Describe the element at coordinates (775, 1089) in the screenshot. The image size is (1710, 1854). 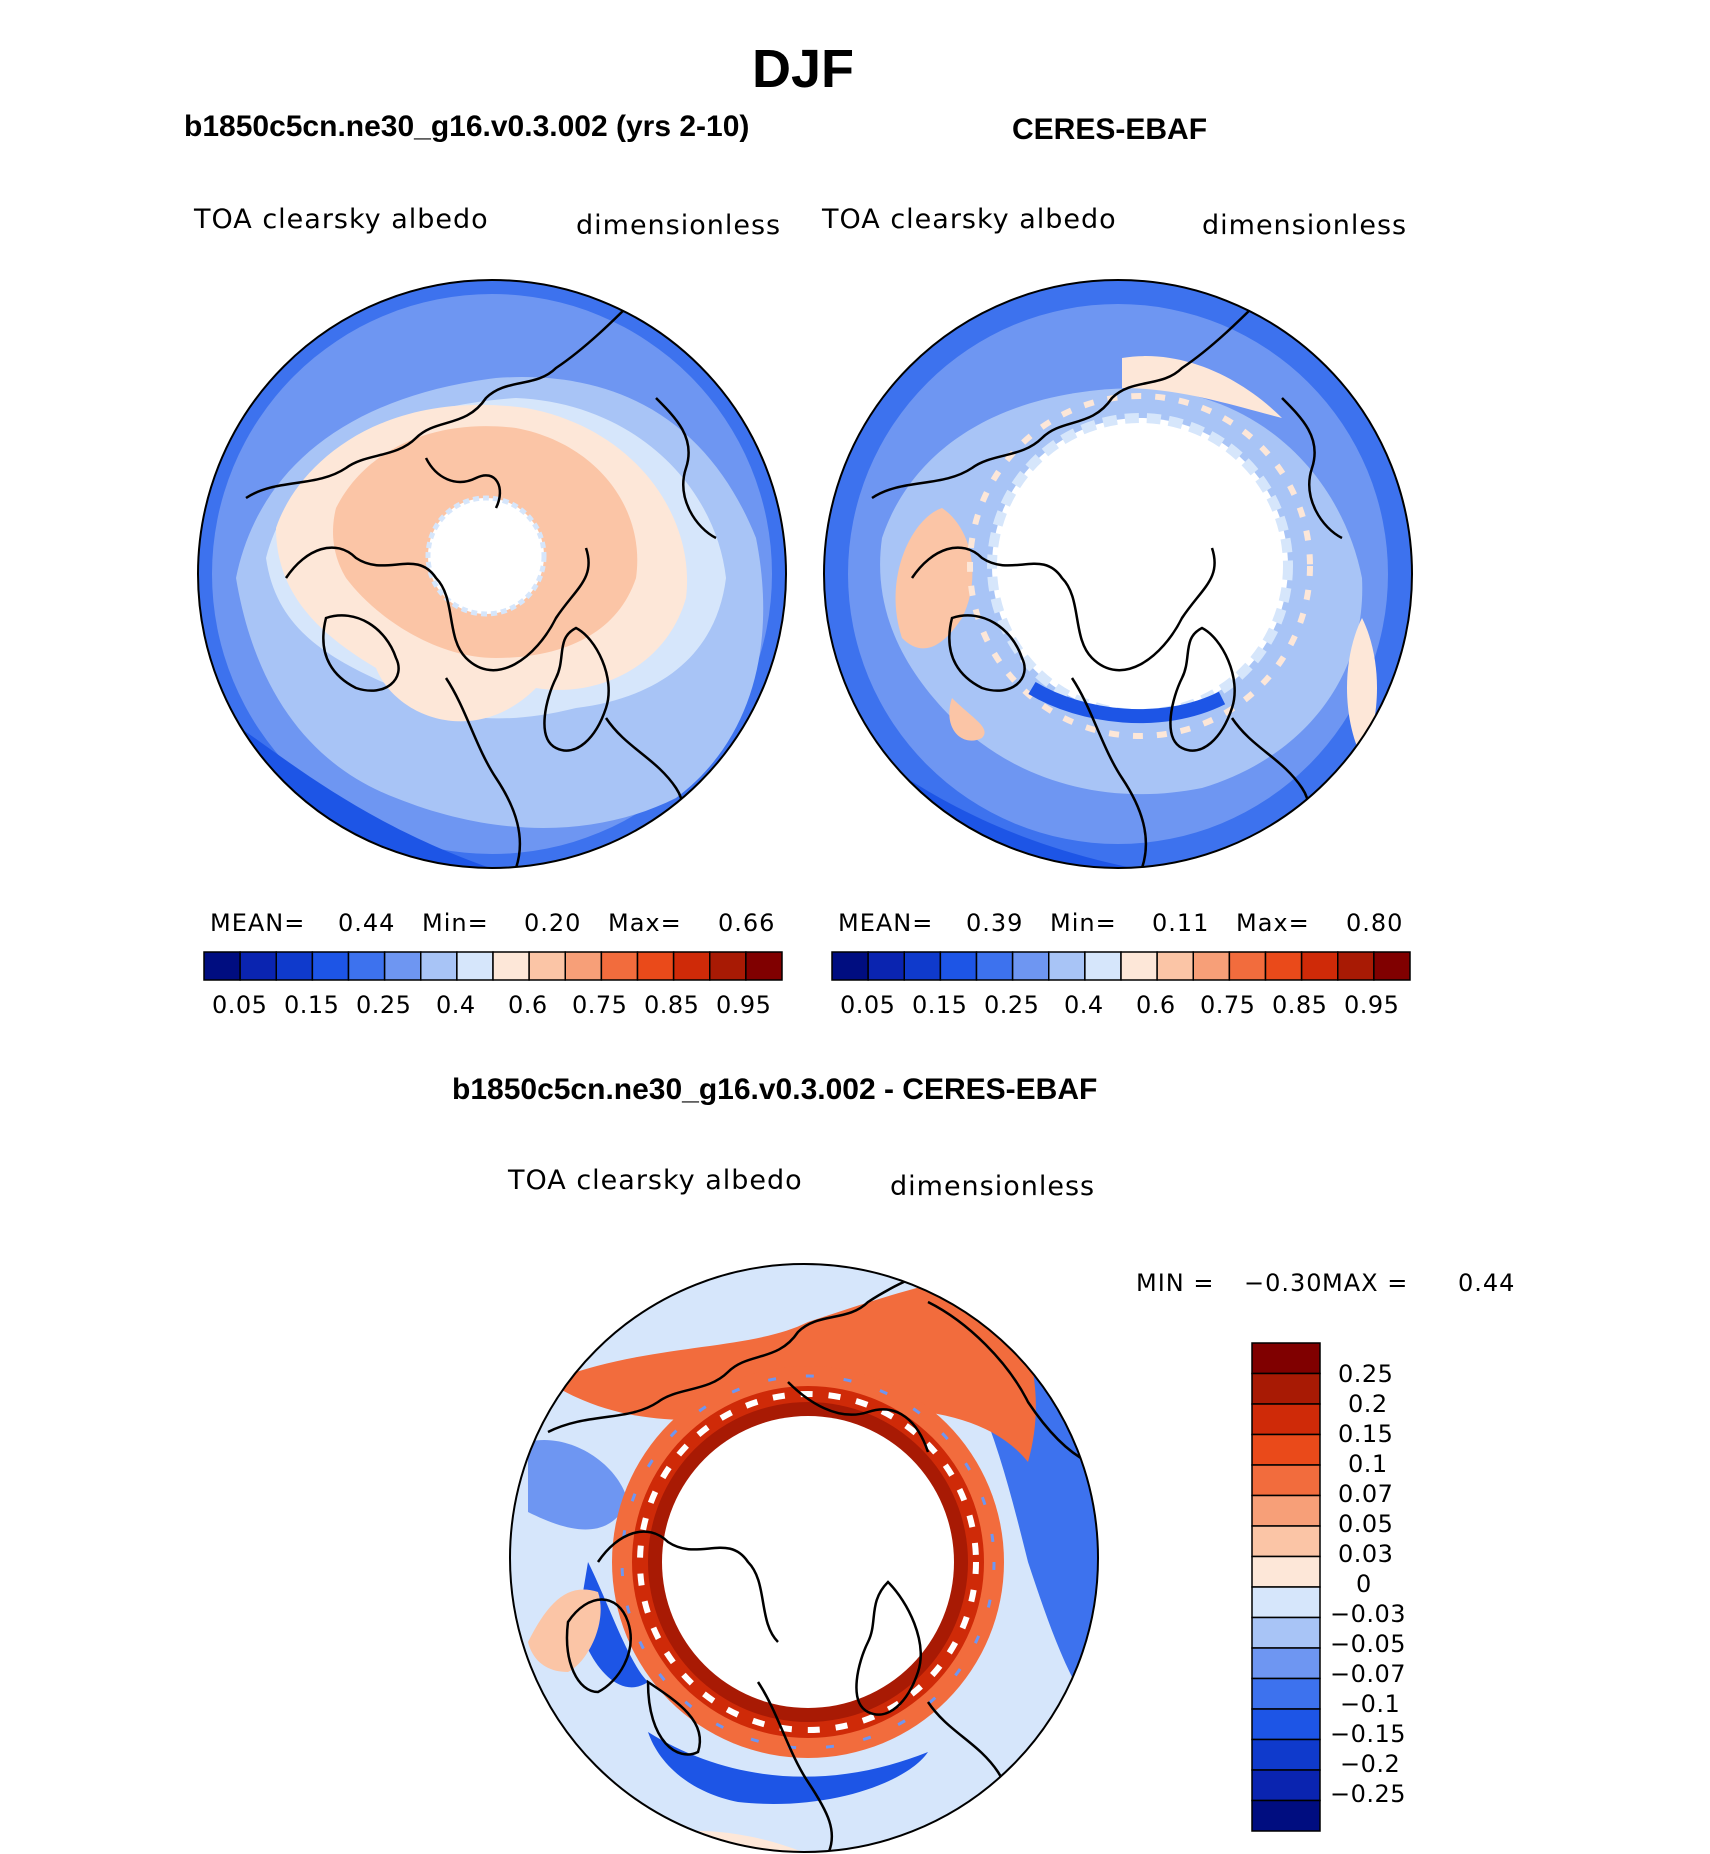
I see `diff-panel-title: b1850c5cn.ne30_g16.v0.3.002 - CERES-EBAF` at that location.